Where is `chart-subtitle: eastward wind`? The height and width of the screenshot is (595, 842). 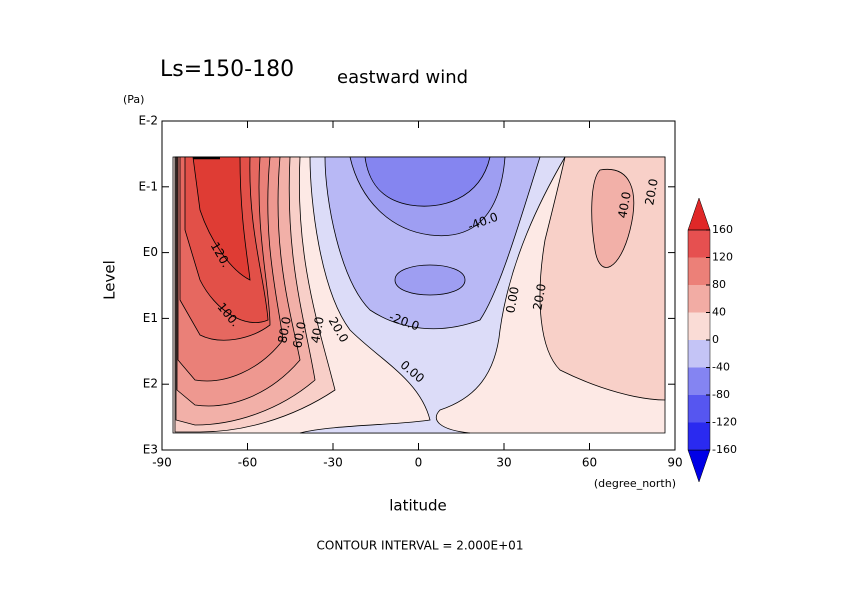
chart-subtitle: eastward wind is located at coordinates (402, 77).